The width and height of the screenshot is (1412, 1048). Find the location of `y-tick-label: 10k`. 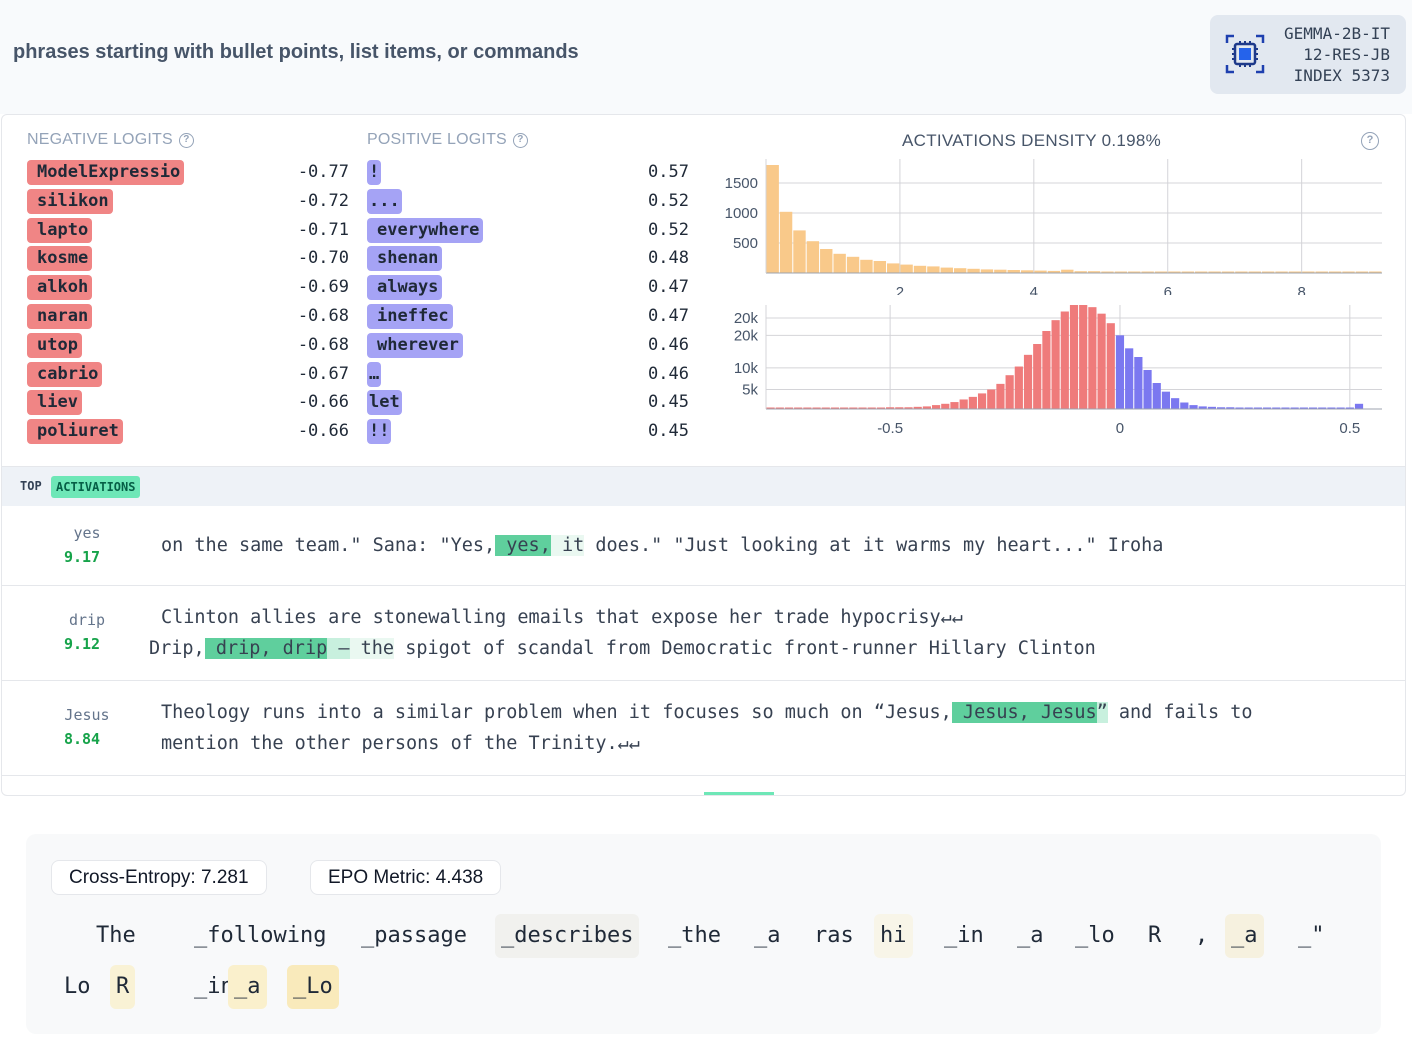

y-tick-label: 10k is located at coordinates (746, 368).